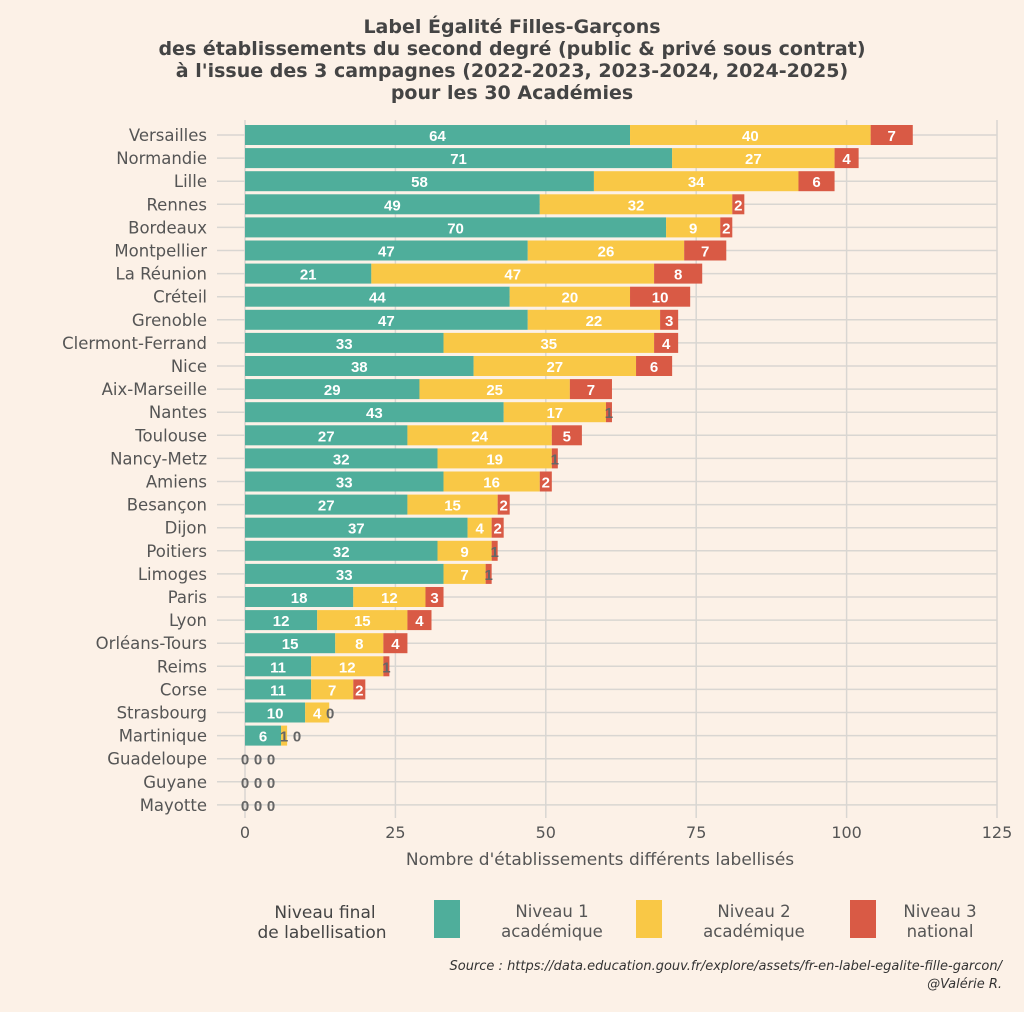 The width and height of the screenshot is (1024, 1012). What do you see at coordinates (176, 482) in the screenshot?
I see `y-tick-label: Amiens` at bounding box center [176, 482].